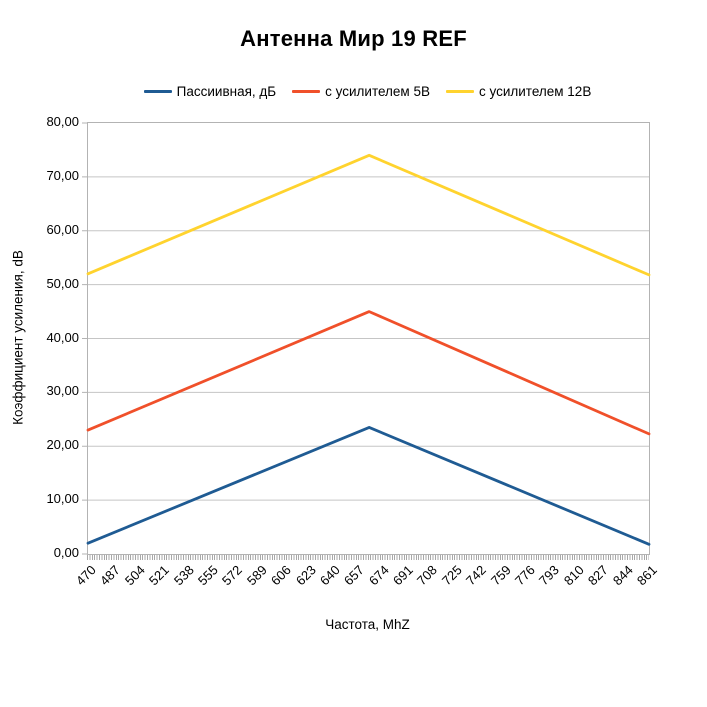  What do you see at coordinates (66, 552) in the screenshot?
I see `y-tick-label: 0,00` at bounding box center [66, 552].